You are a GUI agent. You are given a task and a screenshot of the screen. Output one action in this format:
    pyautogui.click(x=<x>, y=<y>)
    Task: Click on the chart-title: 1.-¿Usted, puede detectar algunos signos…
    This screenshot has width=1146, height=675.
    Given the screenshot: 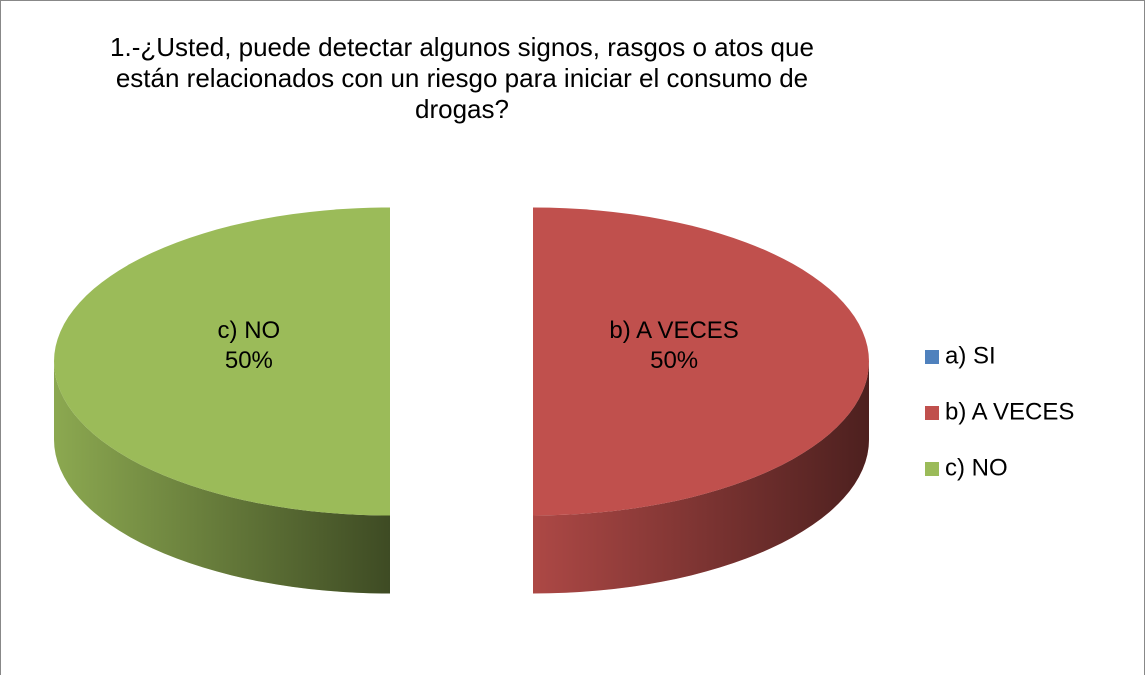 What is the action you would take?
    pyautogui.click(x=462, y=78)
    